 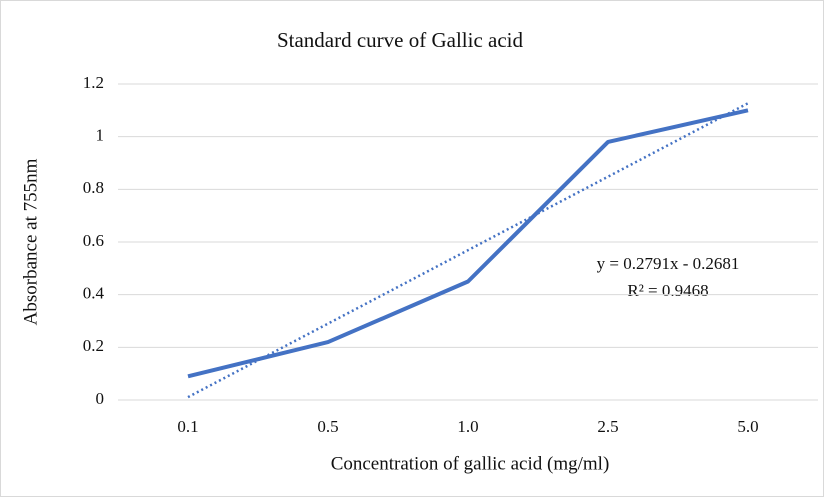 What do you see at coordinates (747, 426) in the screenshot?
I see `x-tick-label: 5.0` at bounding box center [747, 426].